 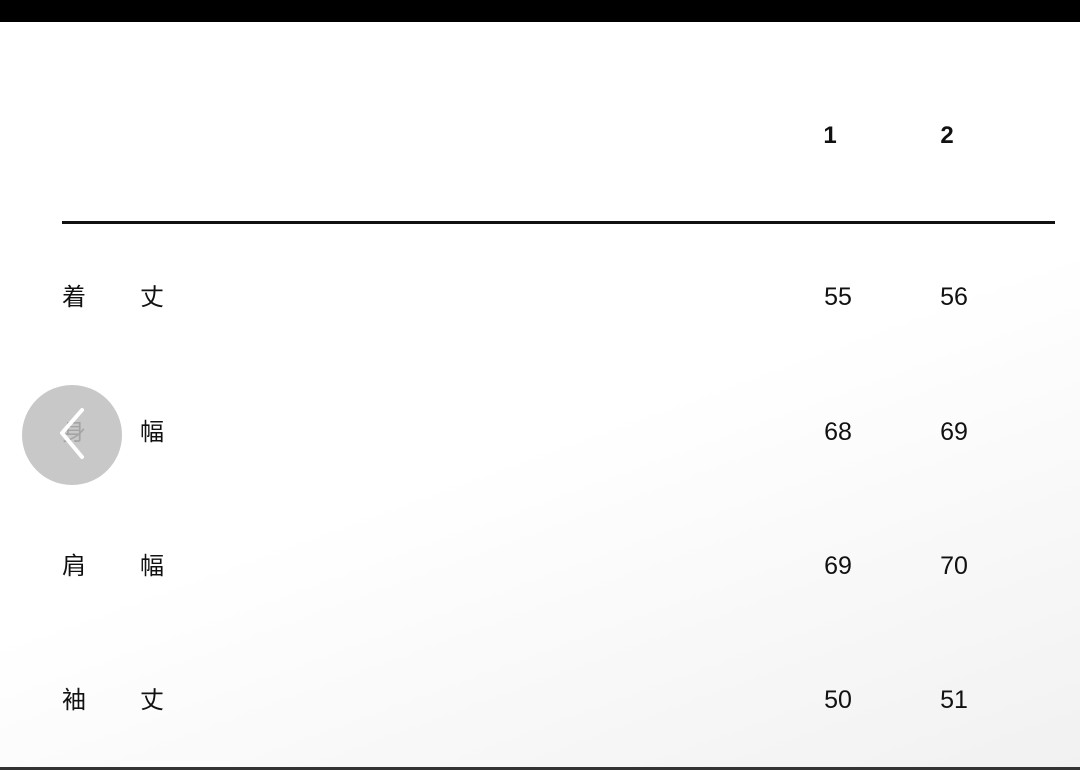 I want to click on table-row: 着 丈 55 56, so click(x=540, y=297).